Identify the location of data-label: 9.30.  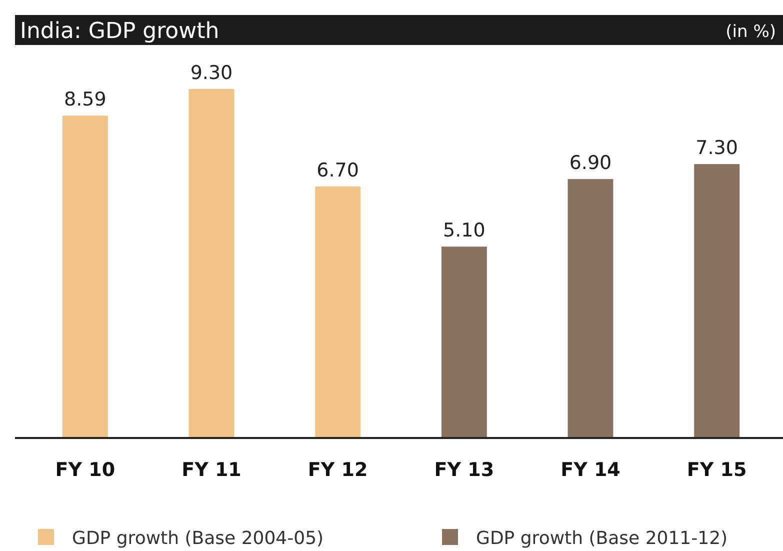
(211, 73).